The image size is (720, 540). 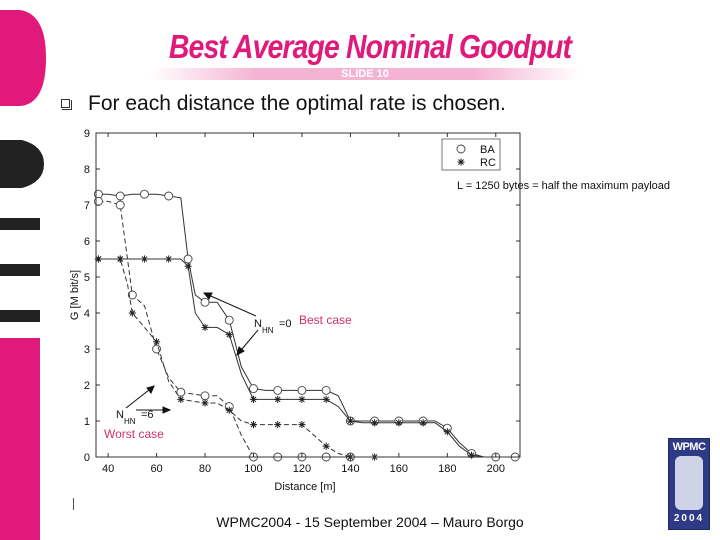 What do you see at coordinates (87, 206) in the screenshot?
I see `y-tick-label: 7` at bounding box center [87, 206].